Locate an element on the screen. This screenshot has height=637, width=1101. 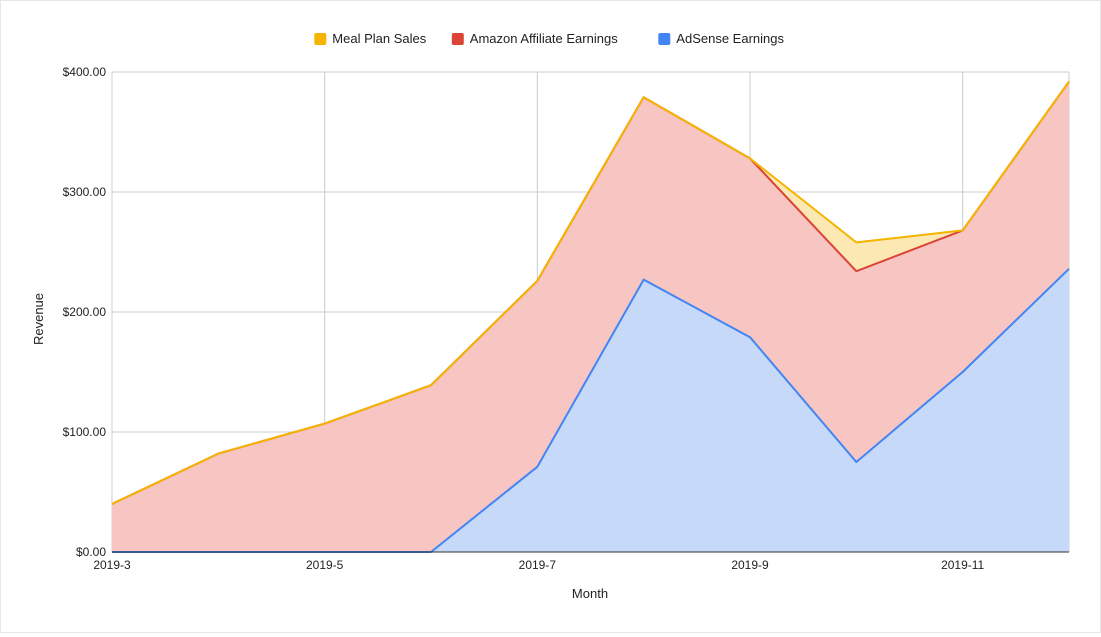
legend-item: Meal Plan Sales is located at coordinates (370, 38).